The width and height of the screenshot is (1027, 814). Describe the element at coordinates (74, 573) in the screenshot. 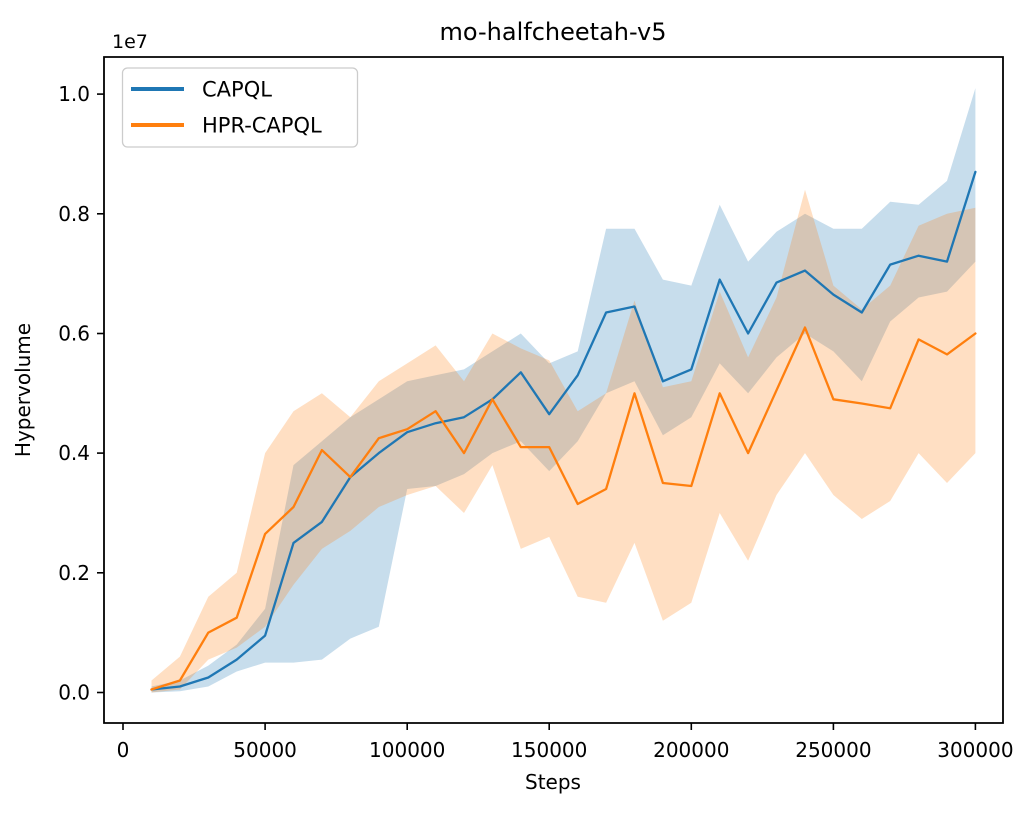

I see `y-tick-label: 0.2` at that location.